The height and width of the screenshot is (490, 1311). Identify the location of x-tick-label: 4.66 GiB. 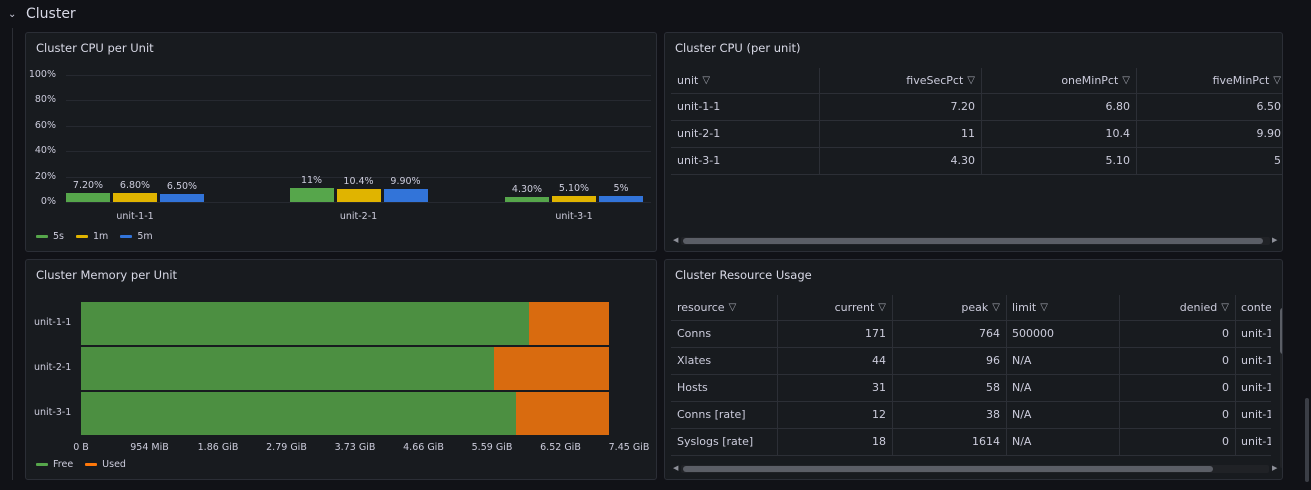
(423, 447).